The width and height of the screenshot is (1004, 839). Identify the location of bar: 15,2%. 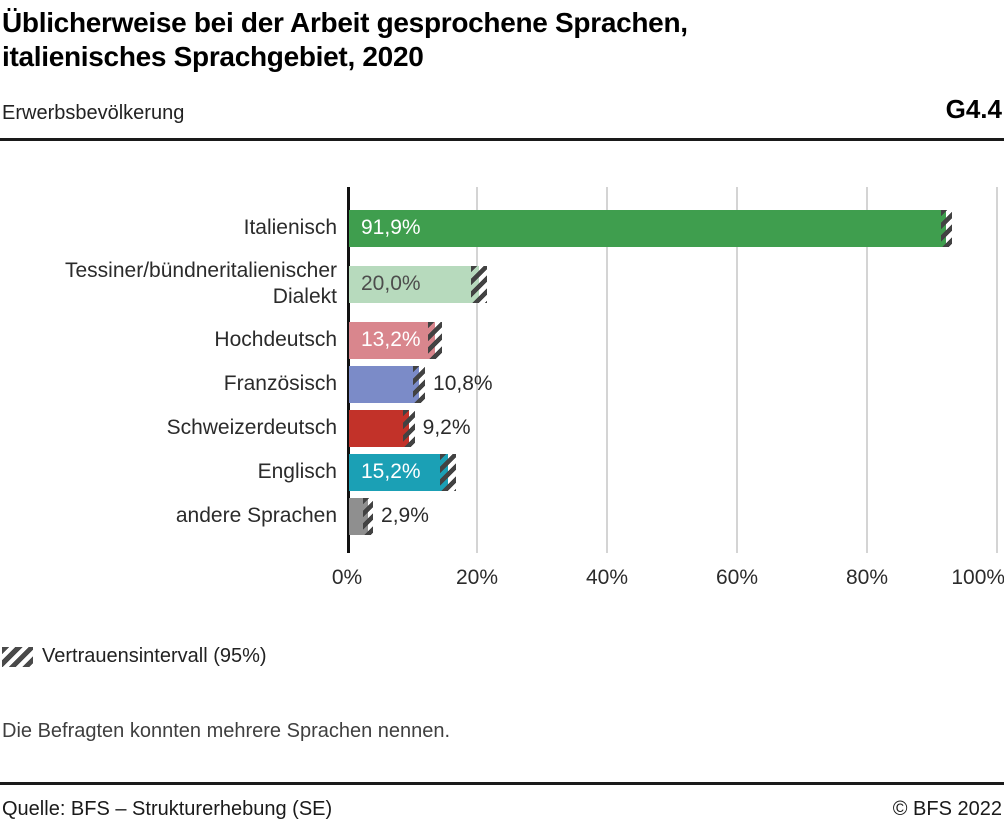
(398, 472).